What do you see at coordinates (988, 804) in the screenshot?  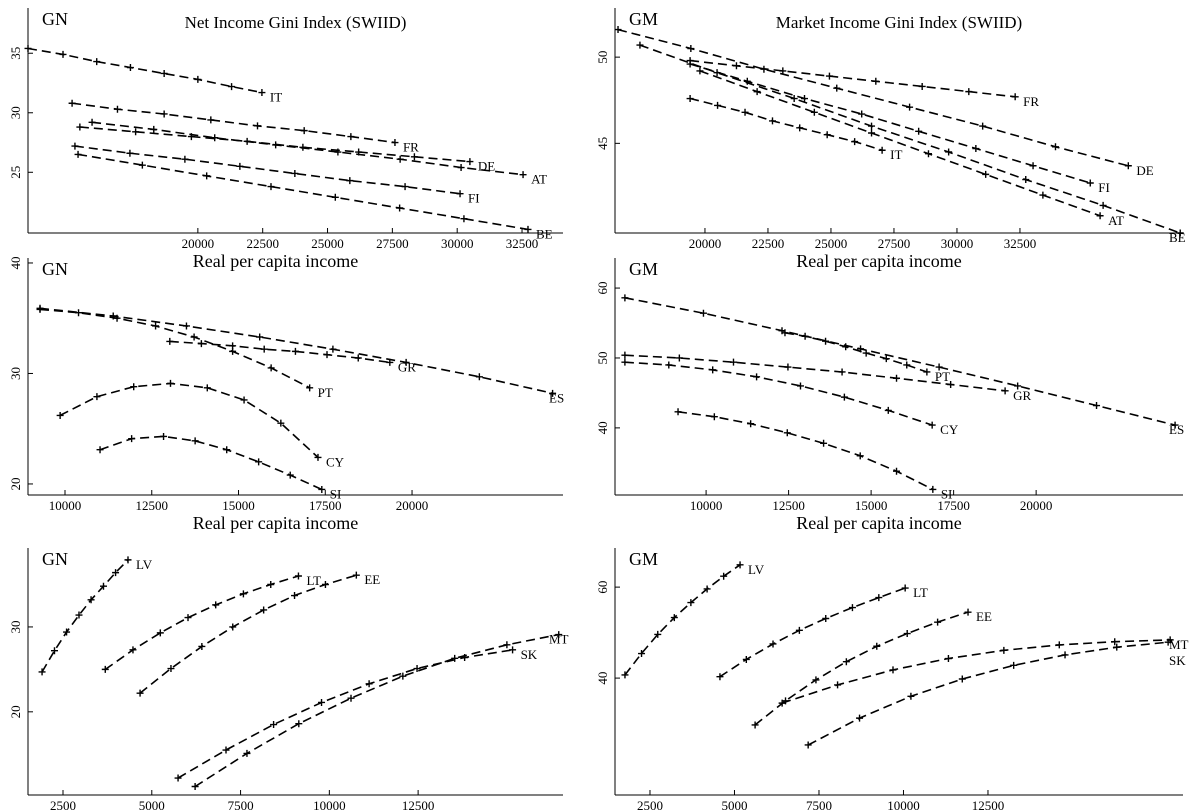 I see `x-tick-label: 12500` at bounding box center [988, 804].